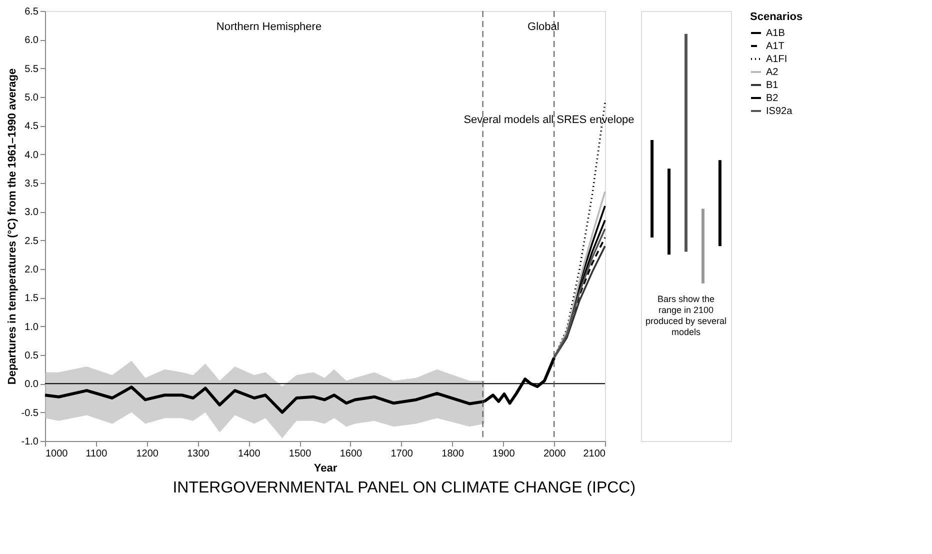 The image size is (932, 554). What do you see at coordinates (404, 488) in the screenshot?
I see `text: INTERGOVERNMENTAL PANEL ON CLIMATE CHANGE (IPCC)` at bounding box center [404, 488].